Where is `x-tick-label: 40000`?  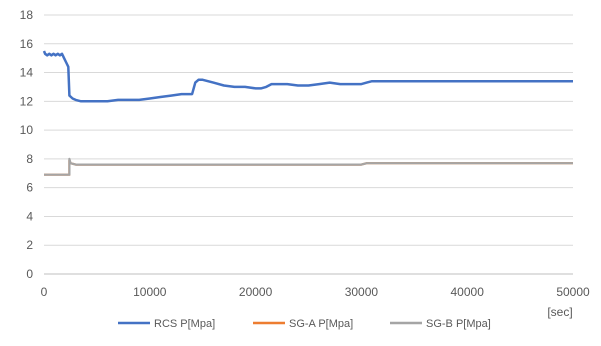 x-tick-label: 40000 is located at coordinates (468, 292).